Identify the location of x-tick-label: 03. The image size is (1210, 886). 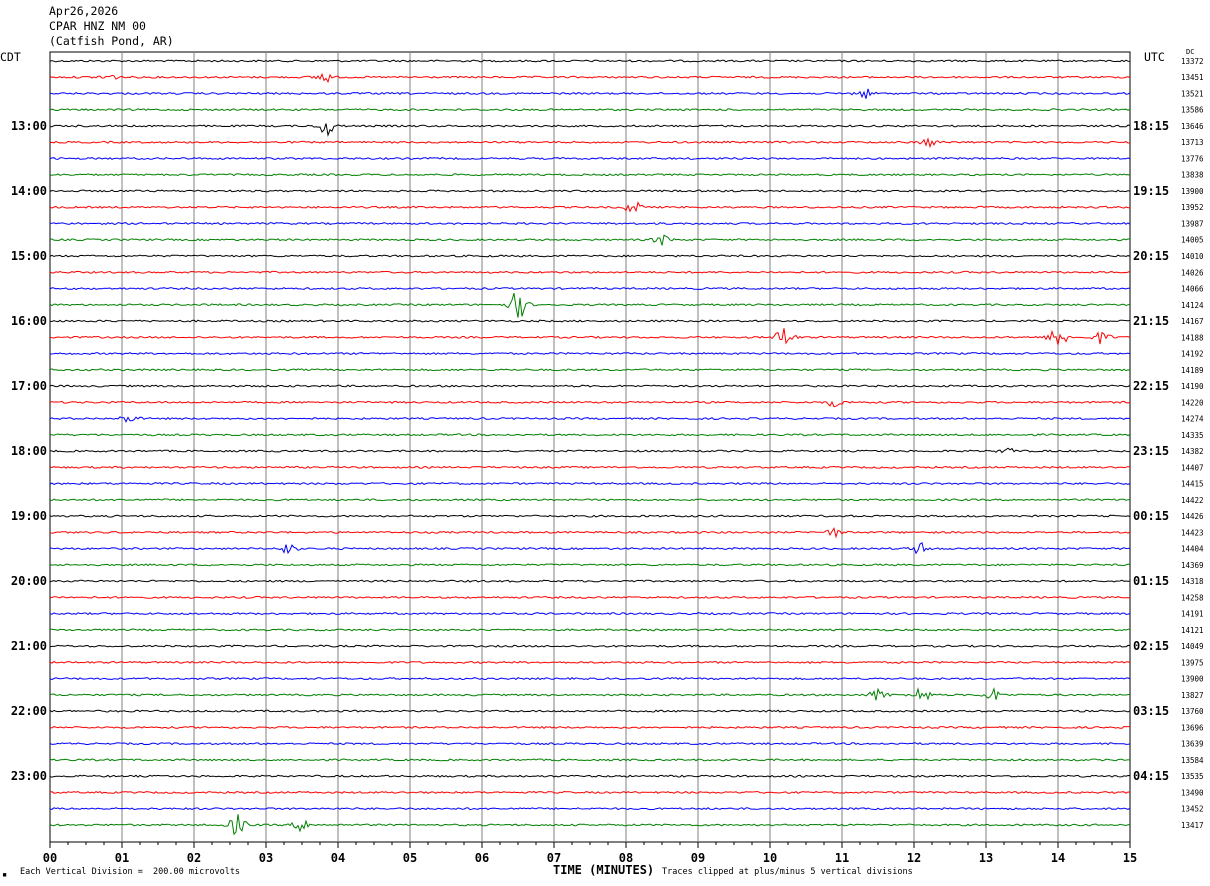
(266, 858).